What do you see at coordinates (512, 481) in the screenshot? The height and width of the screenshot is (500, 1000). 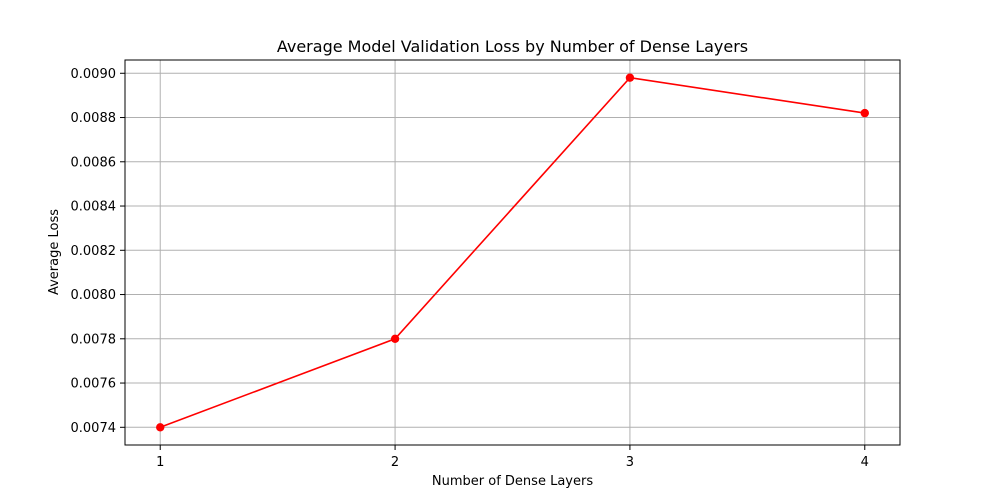 I see `x-axis-label: Number of Dense Layers` at bounding box center [512, 481].